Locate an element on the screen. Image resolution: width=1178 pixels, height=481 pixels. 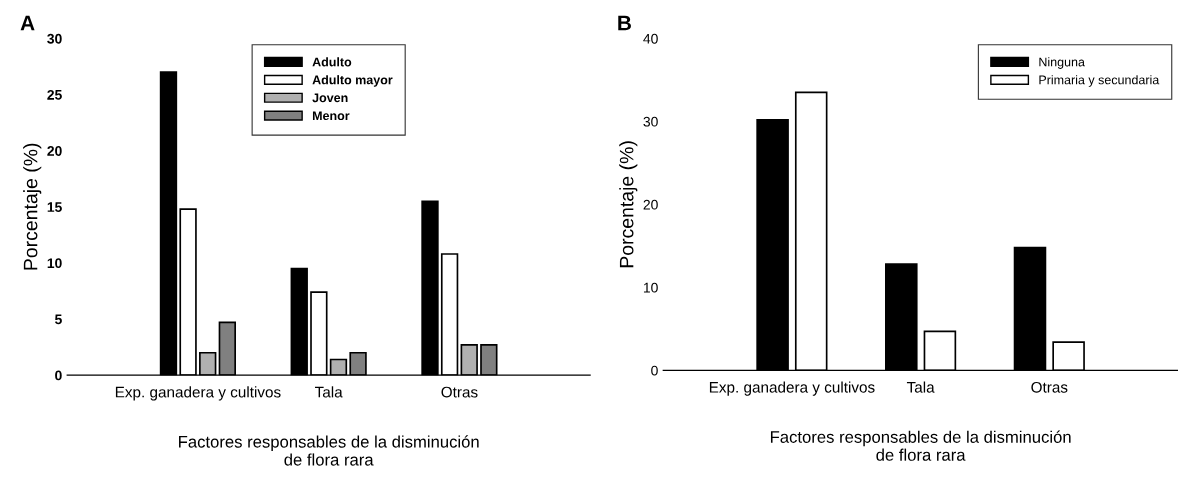
chart-title: B is located at coordinates (624, 23).